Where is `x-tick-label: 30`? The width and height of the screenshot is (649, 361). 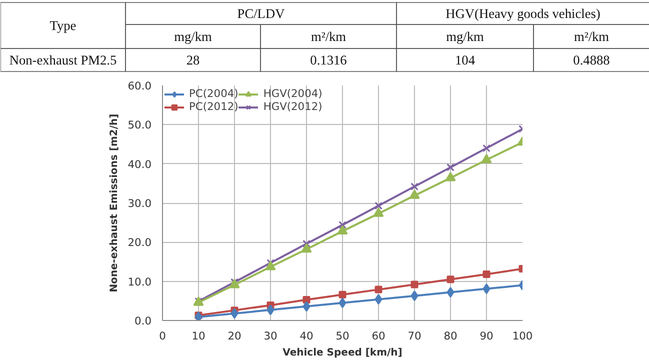 x-tick-label: 30 is located at coordinates (271, 336).